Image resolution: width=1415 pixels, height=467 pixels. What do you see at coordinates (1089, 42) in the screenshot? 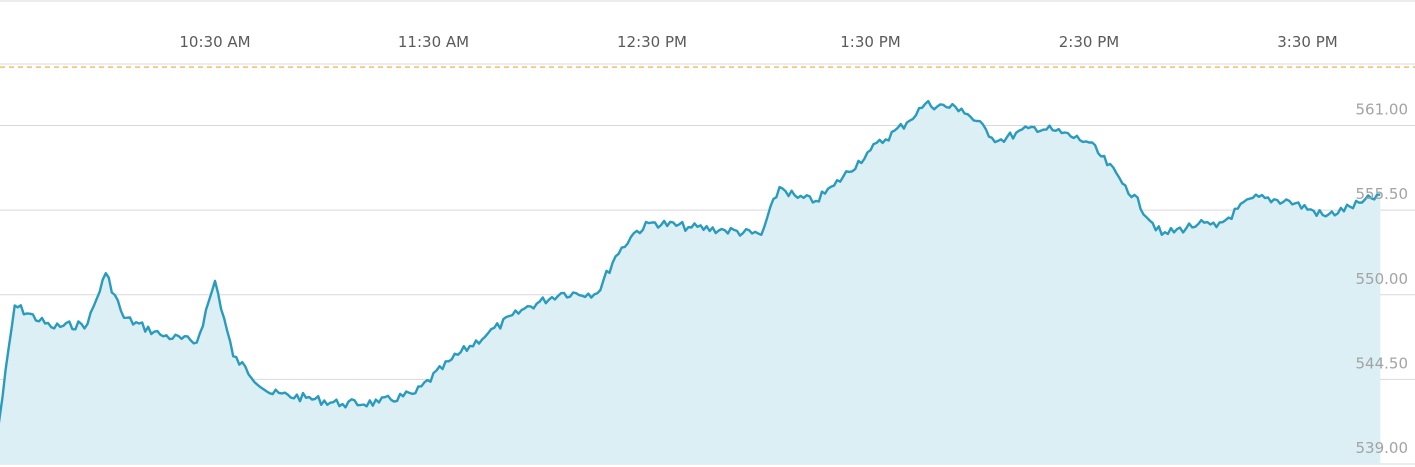
I see `x-tick-label: 2:30 PM` at bounding box center [1089, 42].